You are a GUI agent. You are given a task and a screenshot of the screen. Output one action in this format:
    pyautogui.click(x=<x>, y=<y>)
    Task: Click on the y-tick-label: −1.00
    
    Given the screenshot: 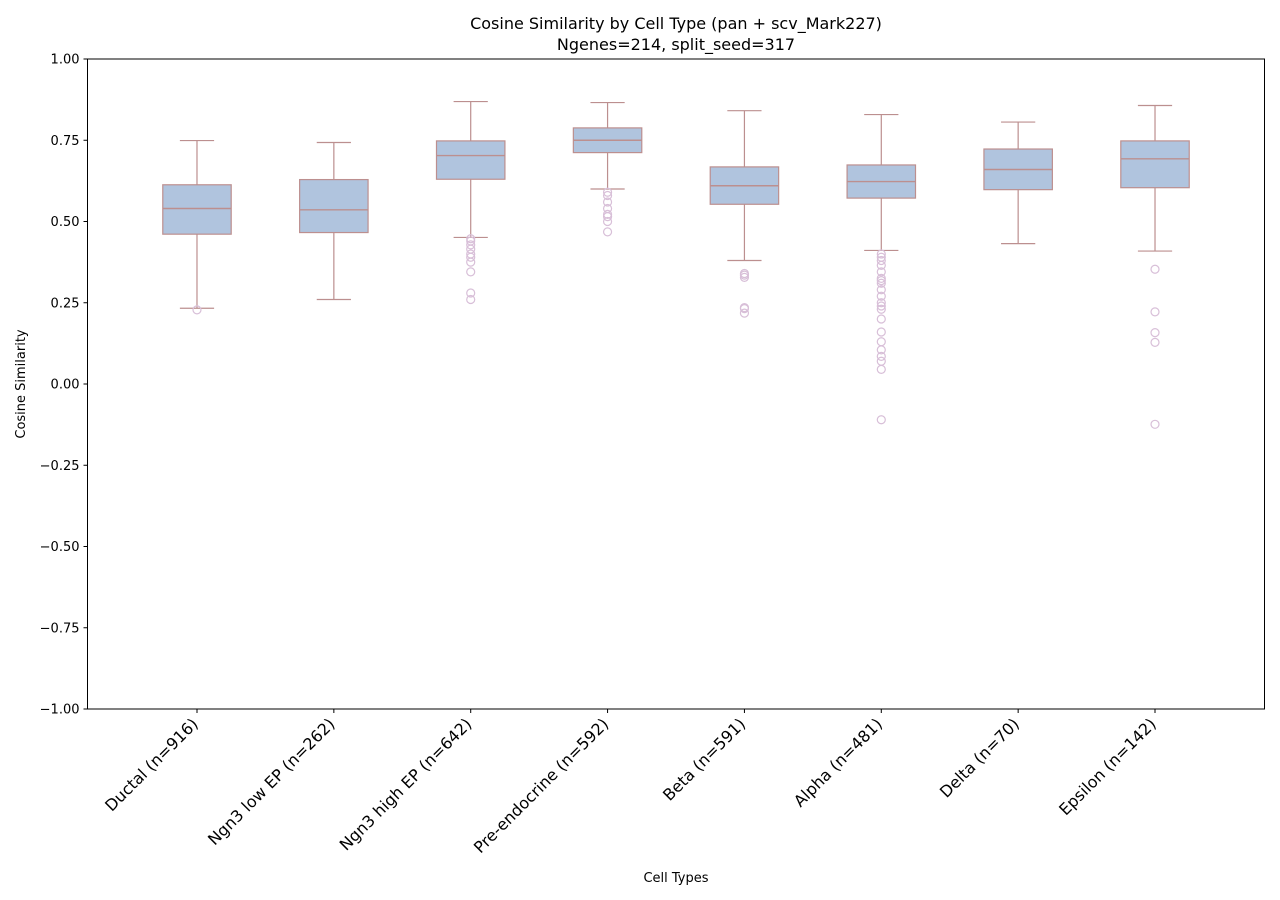 What is the action you would take?
    pyautogui.click(x=60, y=710)
    